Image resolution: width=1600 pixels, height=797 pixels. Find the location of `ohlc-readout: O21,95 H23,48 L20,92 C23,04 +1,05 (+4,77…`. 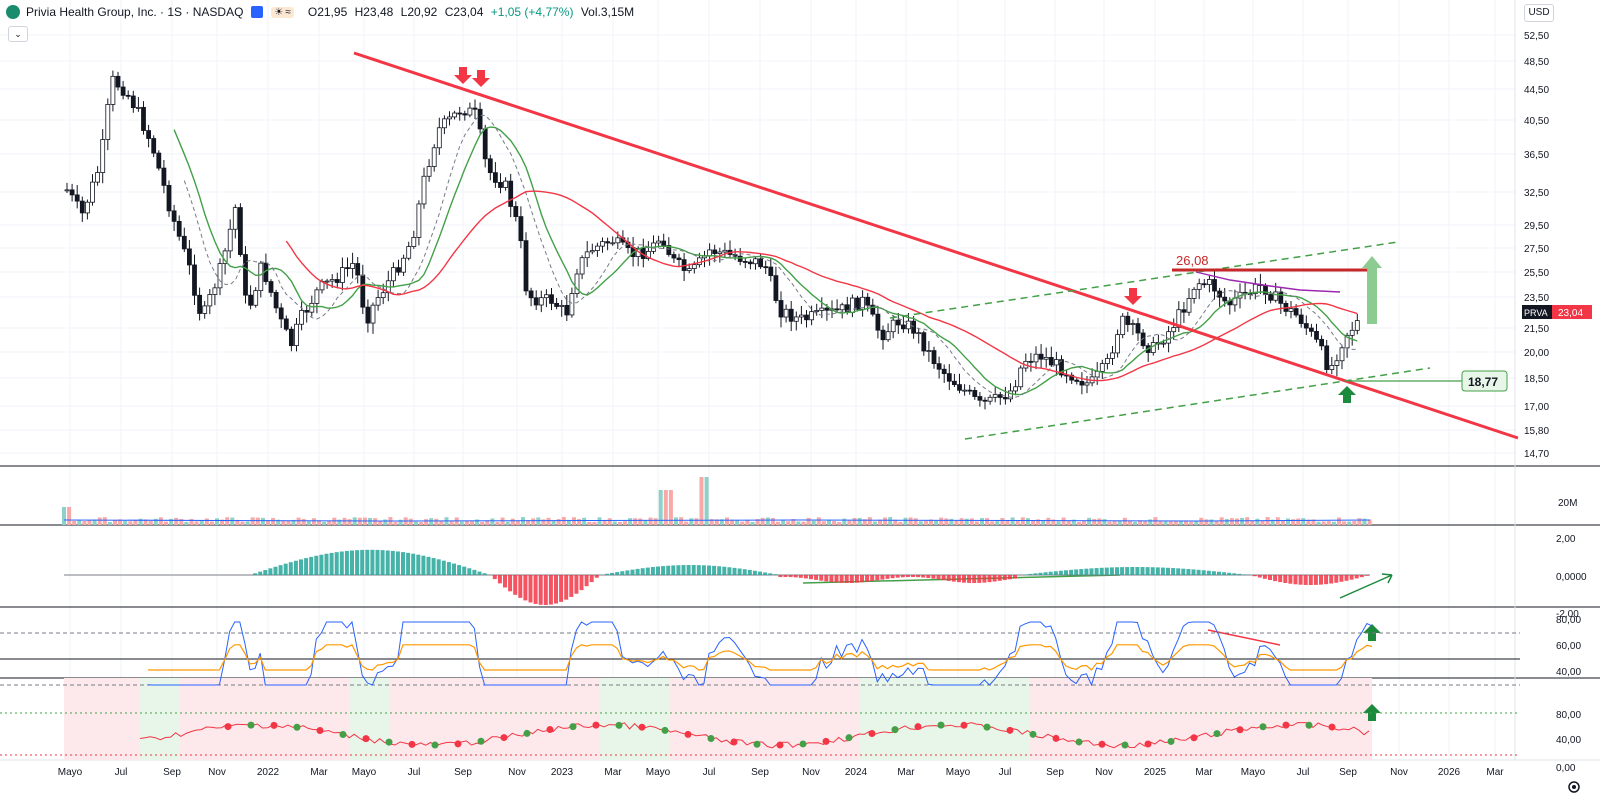

ohlc-readout: O21,95 H23,48 L20,92 C23,04 +1,05 (+4,77… is located at coordinates (473, 12).